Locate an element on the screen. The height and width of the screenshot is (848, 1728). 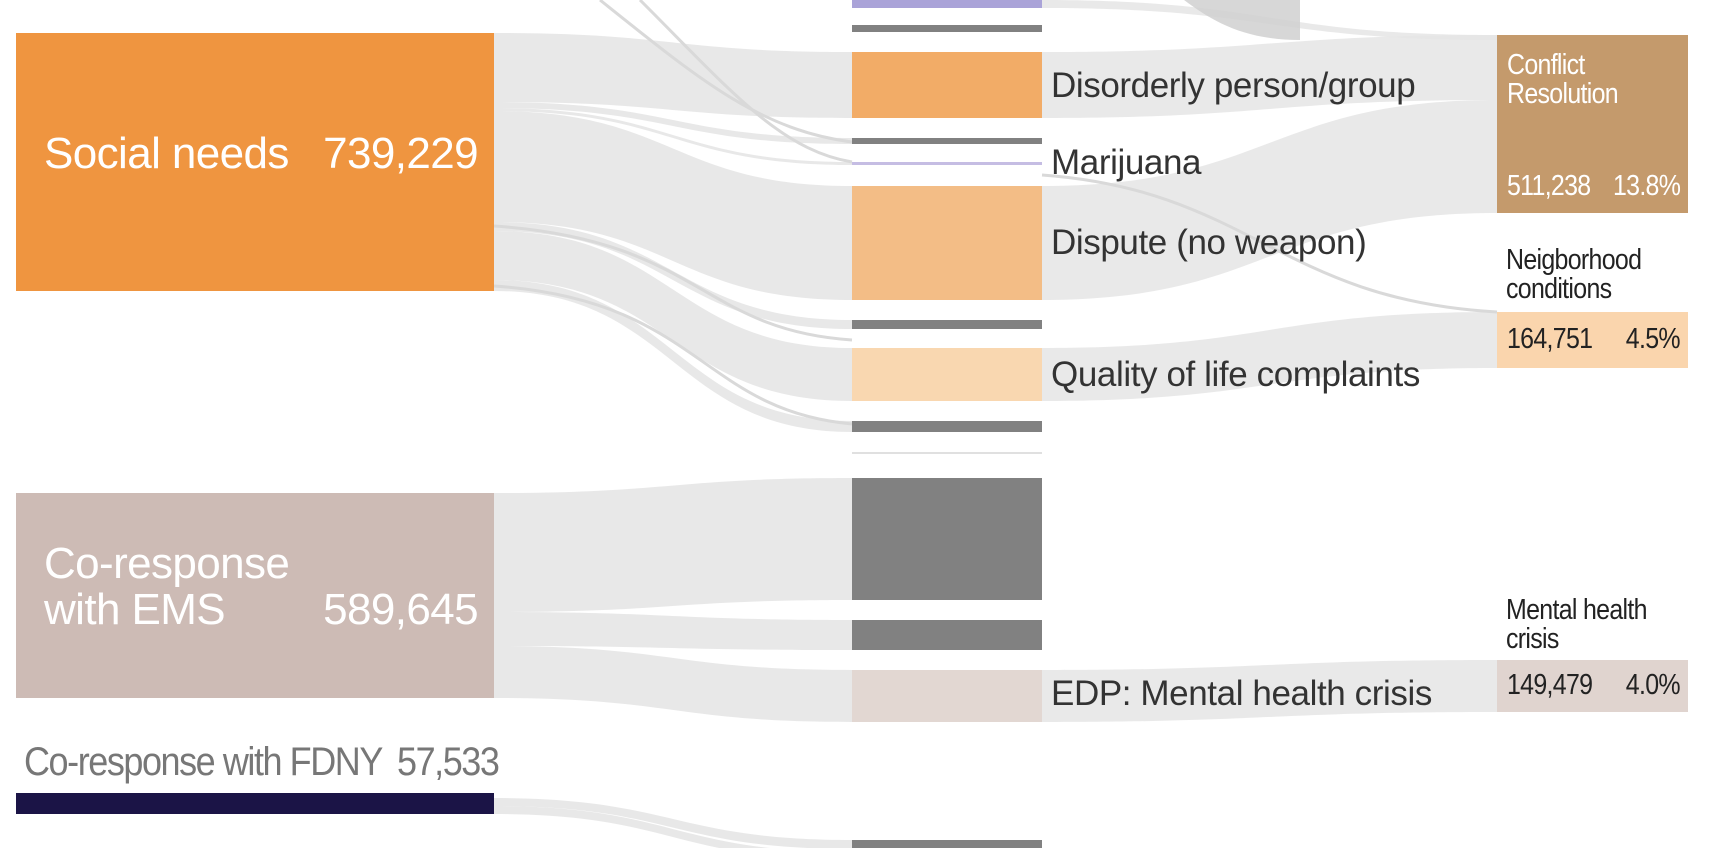
link-thin-upper is located at coordinates (726, 72).